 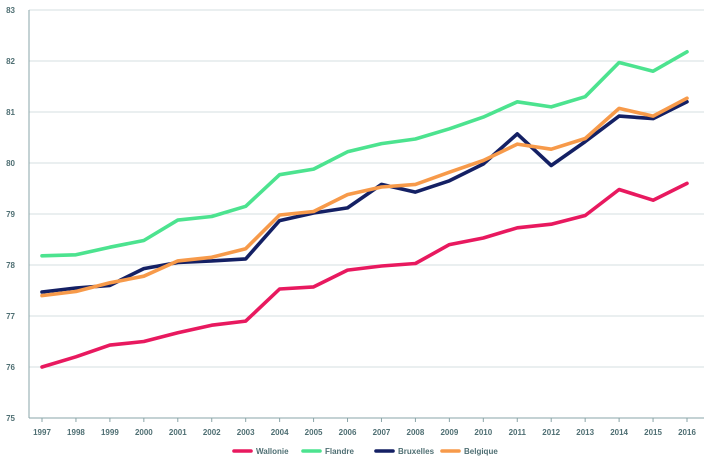 I want to click on x-tick-label: 2011, so click(x=518, y=432).